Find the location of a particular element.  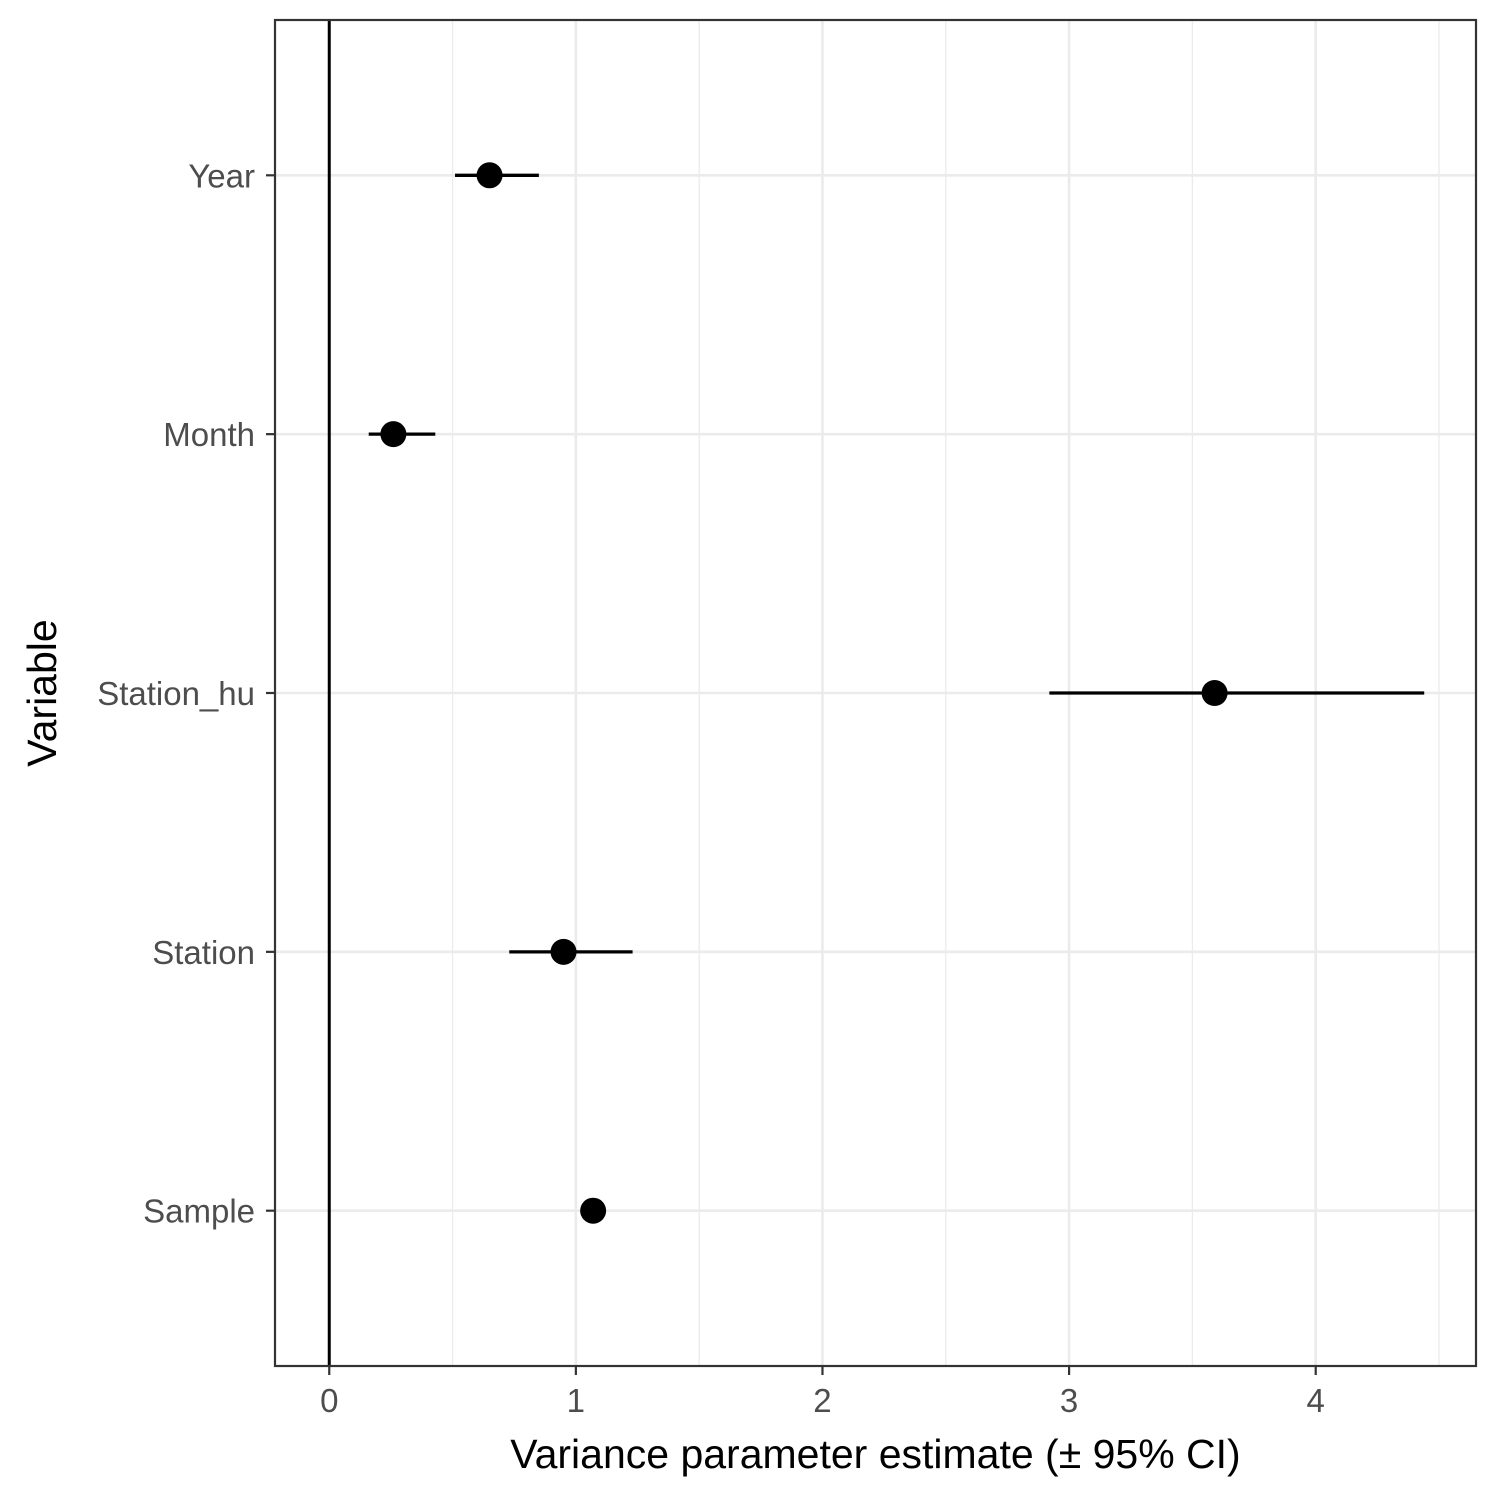

y-tick-label: Sample is located at coordinates (199, 1211).